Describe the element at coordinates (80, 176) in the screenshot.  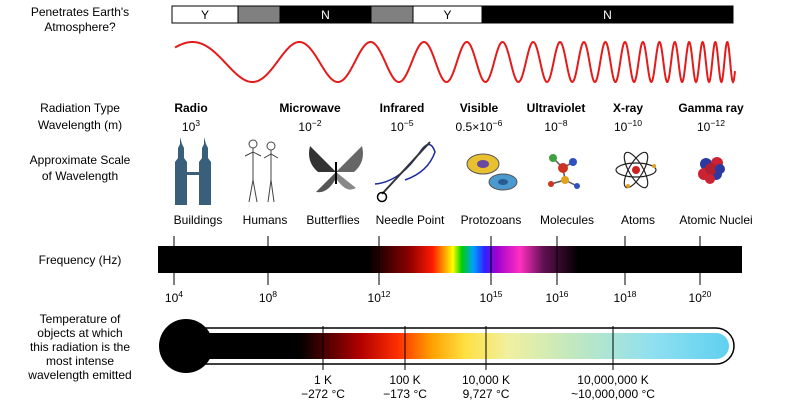
I see `scale-label-line2: of Wavelength` at that location.